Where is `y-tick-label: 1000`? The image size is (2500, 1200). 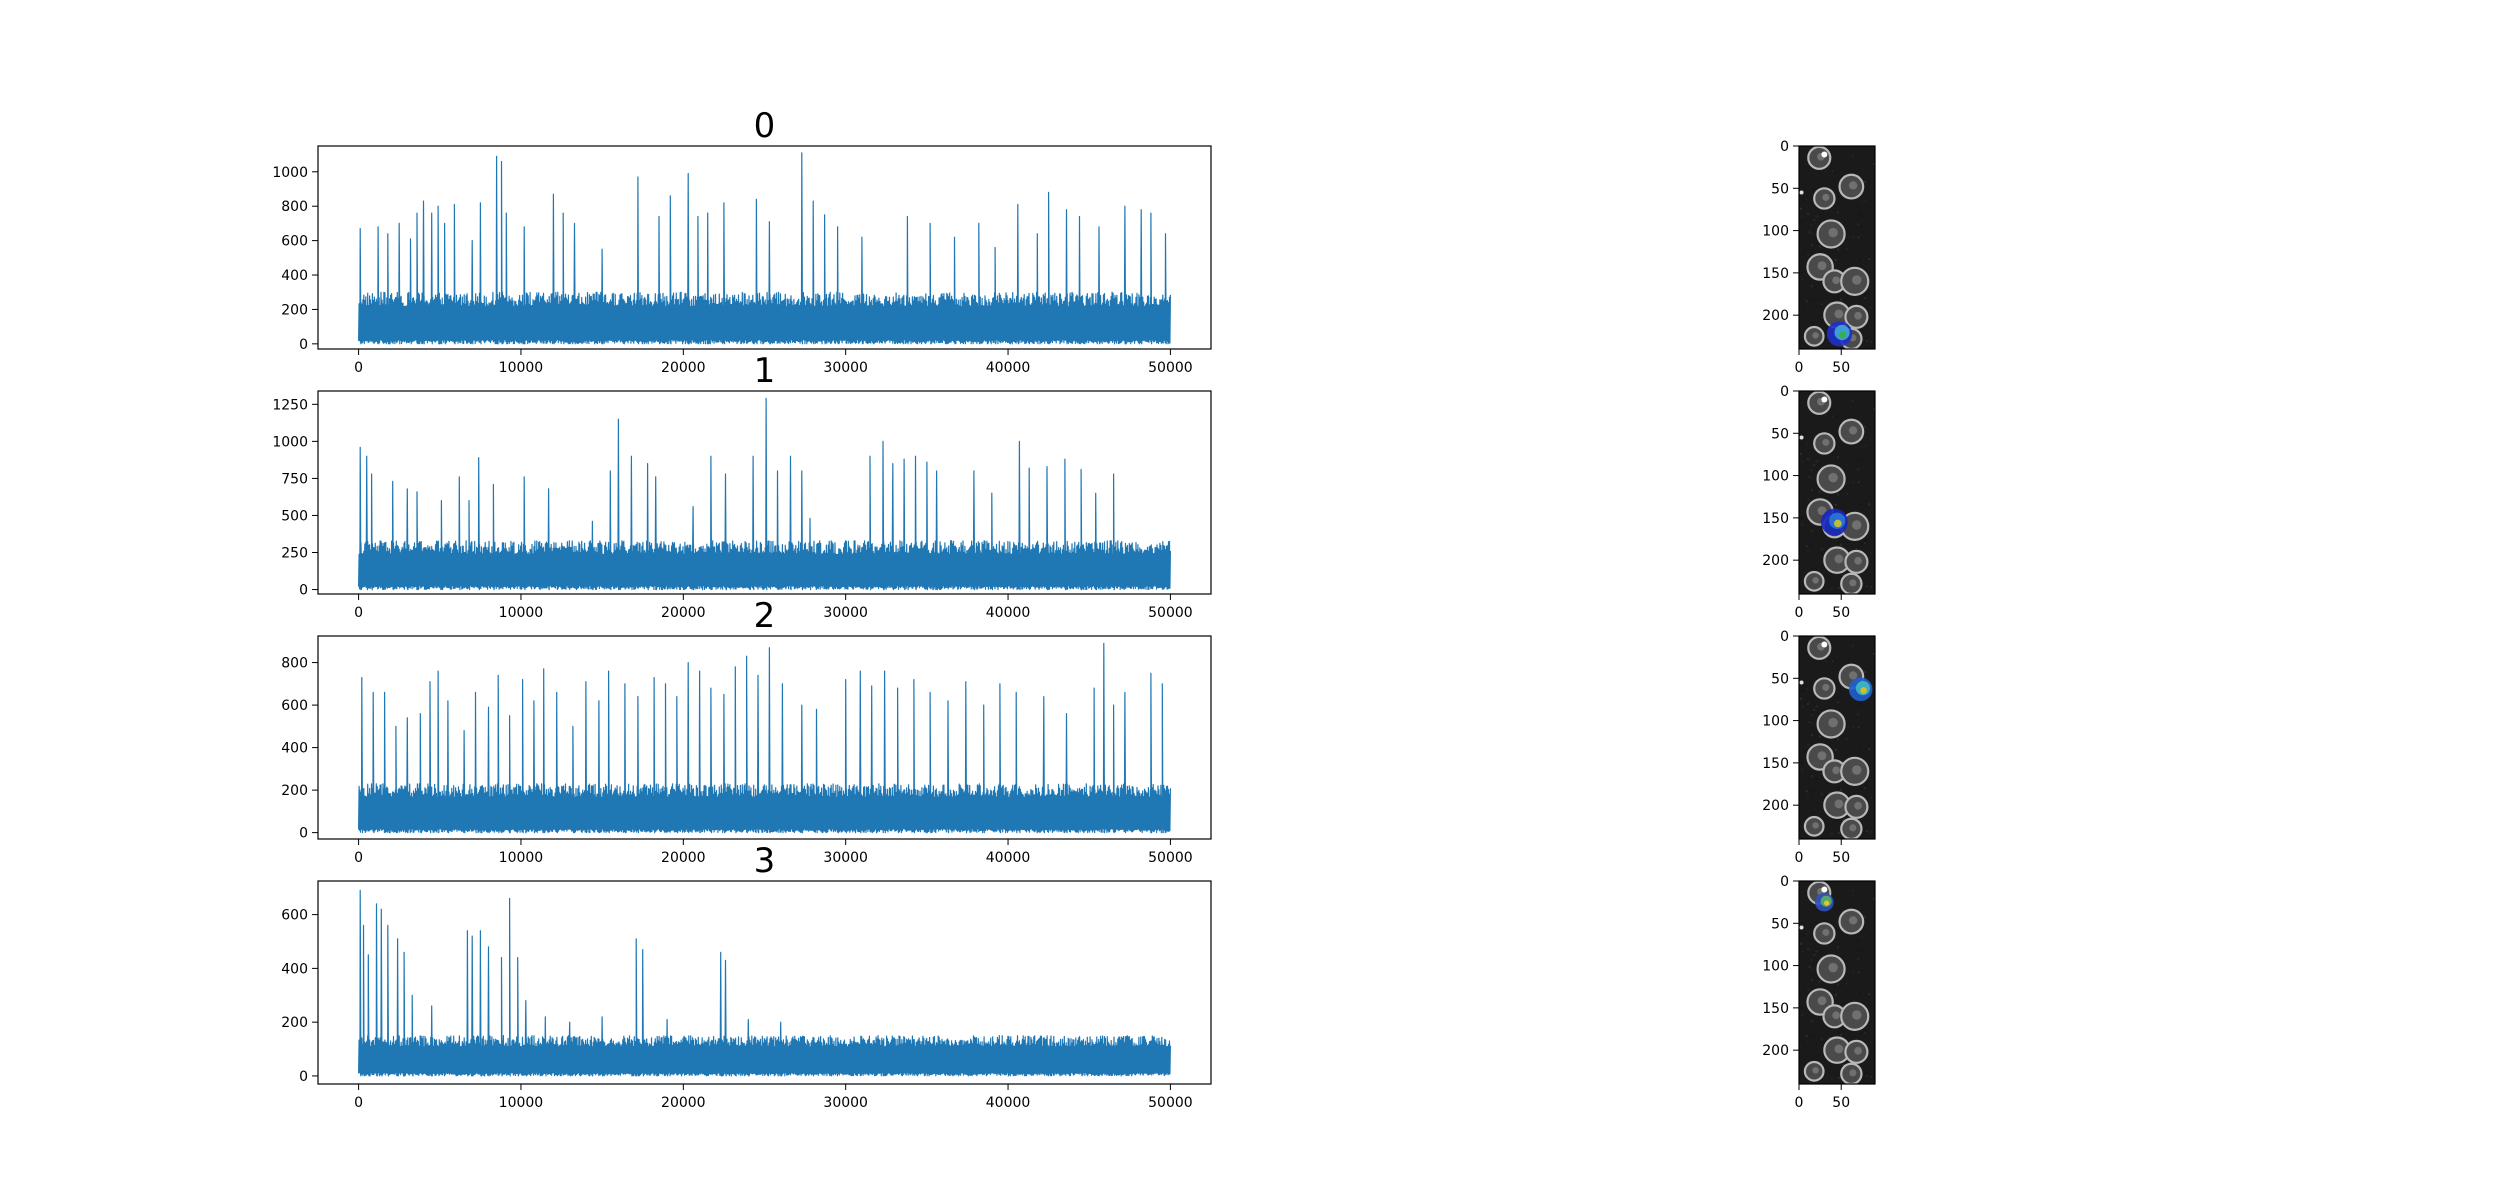
y-tick-label: 1000 is located at coordinates (290, 442).